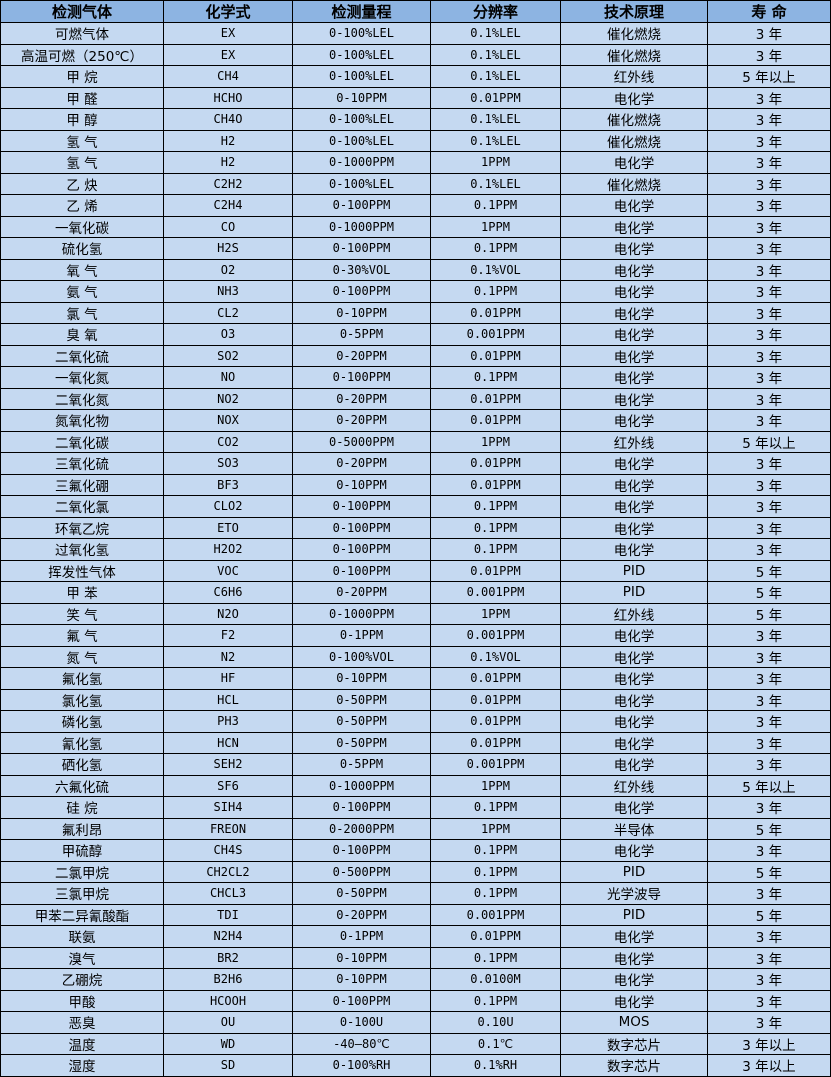  Describe the element at coordinates (82, 893) in the screenshot. I see `cell-gas-name: 三氯甲烷` at that location.